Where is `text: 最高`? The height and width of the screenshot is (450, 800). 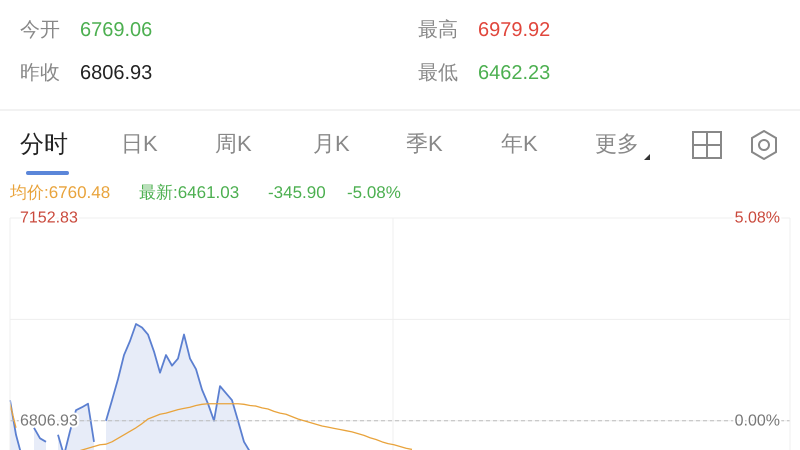 text: 最高 is located at coordinates (438, 30).